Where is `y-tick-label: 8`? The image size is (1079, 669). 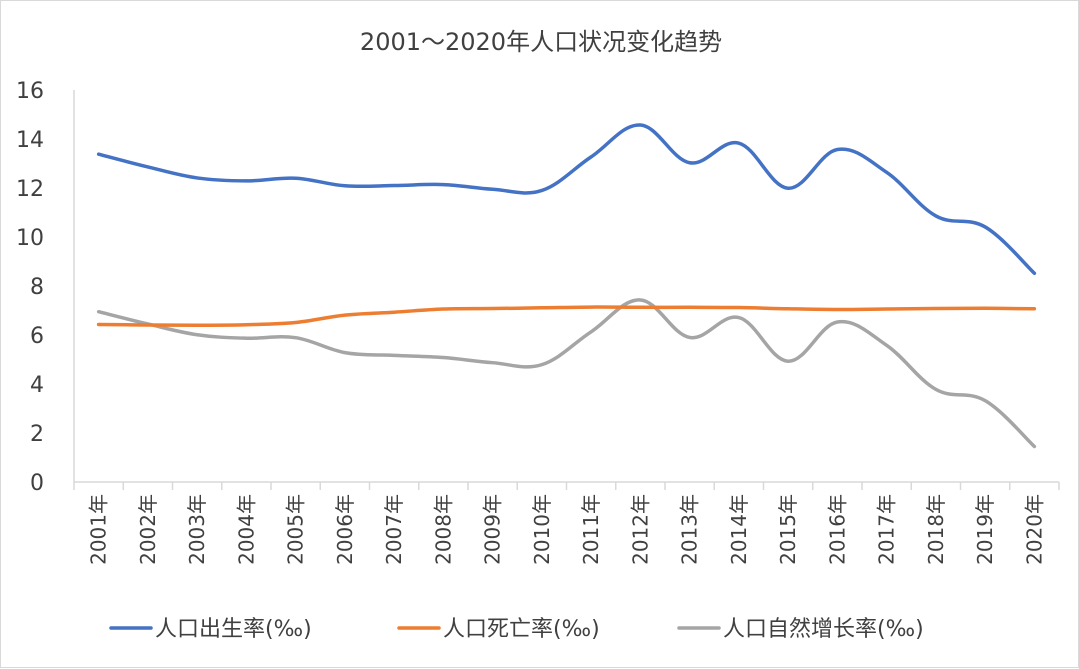 y-tick-label: 8 is located at coordinates (37, 287).